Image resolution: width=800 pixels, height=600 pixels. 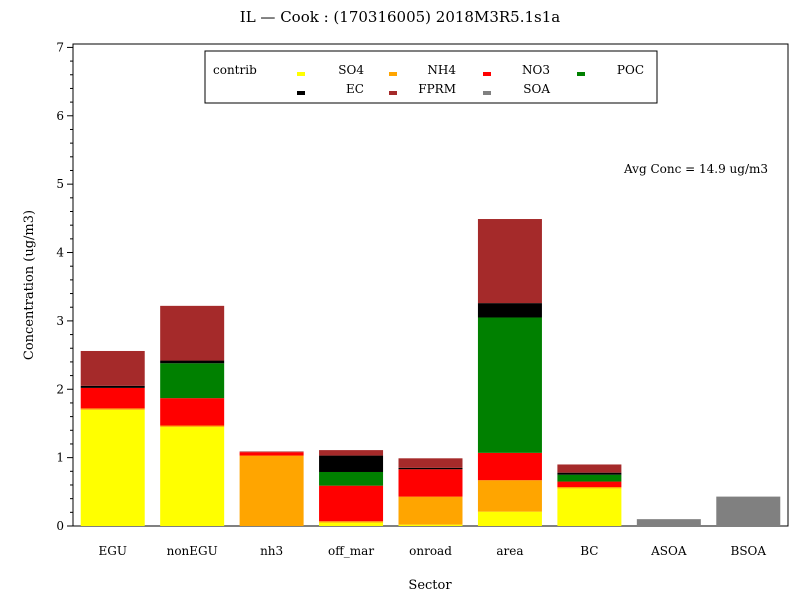 What do you see at coordinates (60, 253) in the screenshot?
I see `y-tick-label: 4` at bounding box center [60, 253].